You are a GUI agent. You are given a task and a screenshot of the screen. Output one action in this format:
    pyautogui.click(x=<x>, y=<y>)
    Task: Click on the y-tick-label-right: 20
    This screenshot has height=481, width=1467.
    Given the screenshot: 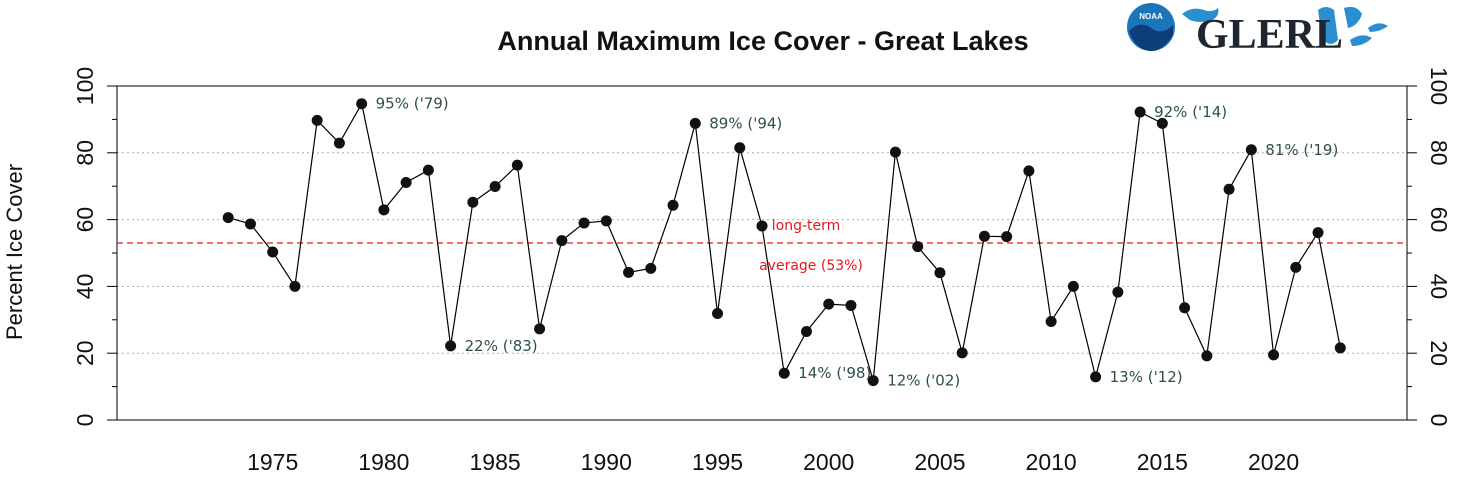 What is the action you would take?
    pyautogui.click(x=1439, y=353)
    